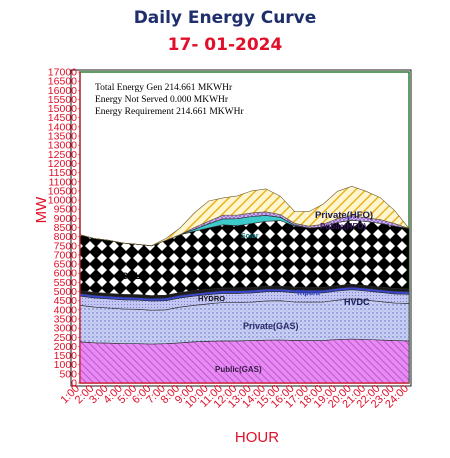 This screenshot has width=450, height=458. Describe the element at coordinates (66, 310) in the screenshot. I see `y-tick-label: 4000` at that location.